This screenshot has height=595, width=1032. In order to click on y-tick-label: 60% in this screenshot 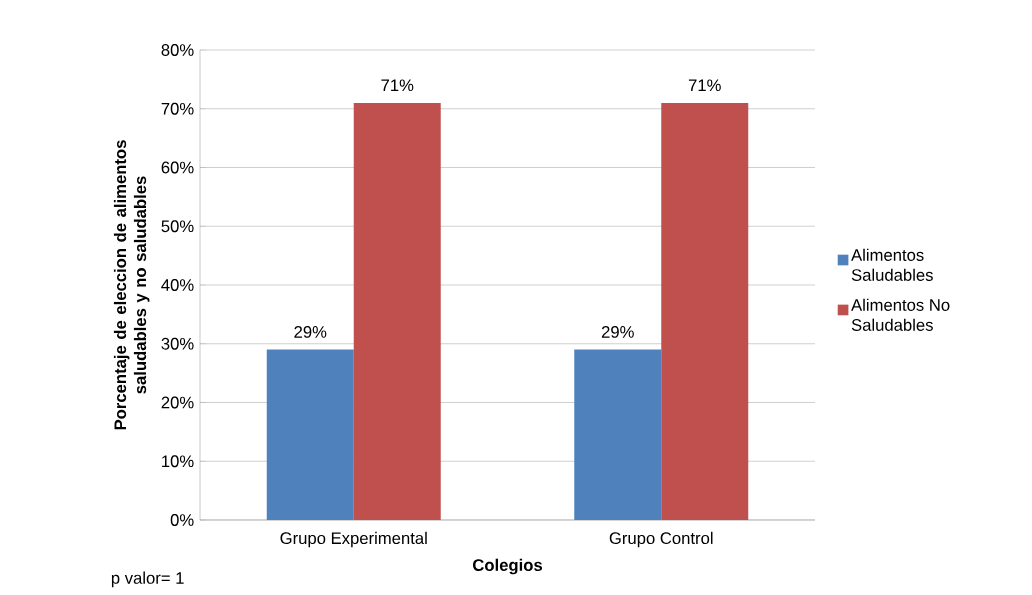, I will do `click(177, 167)`.